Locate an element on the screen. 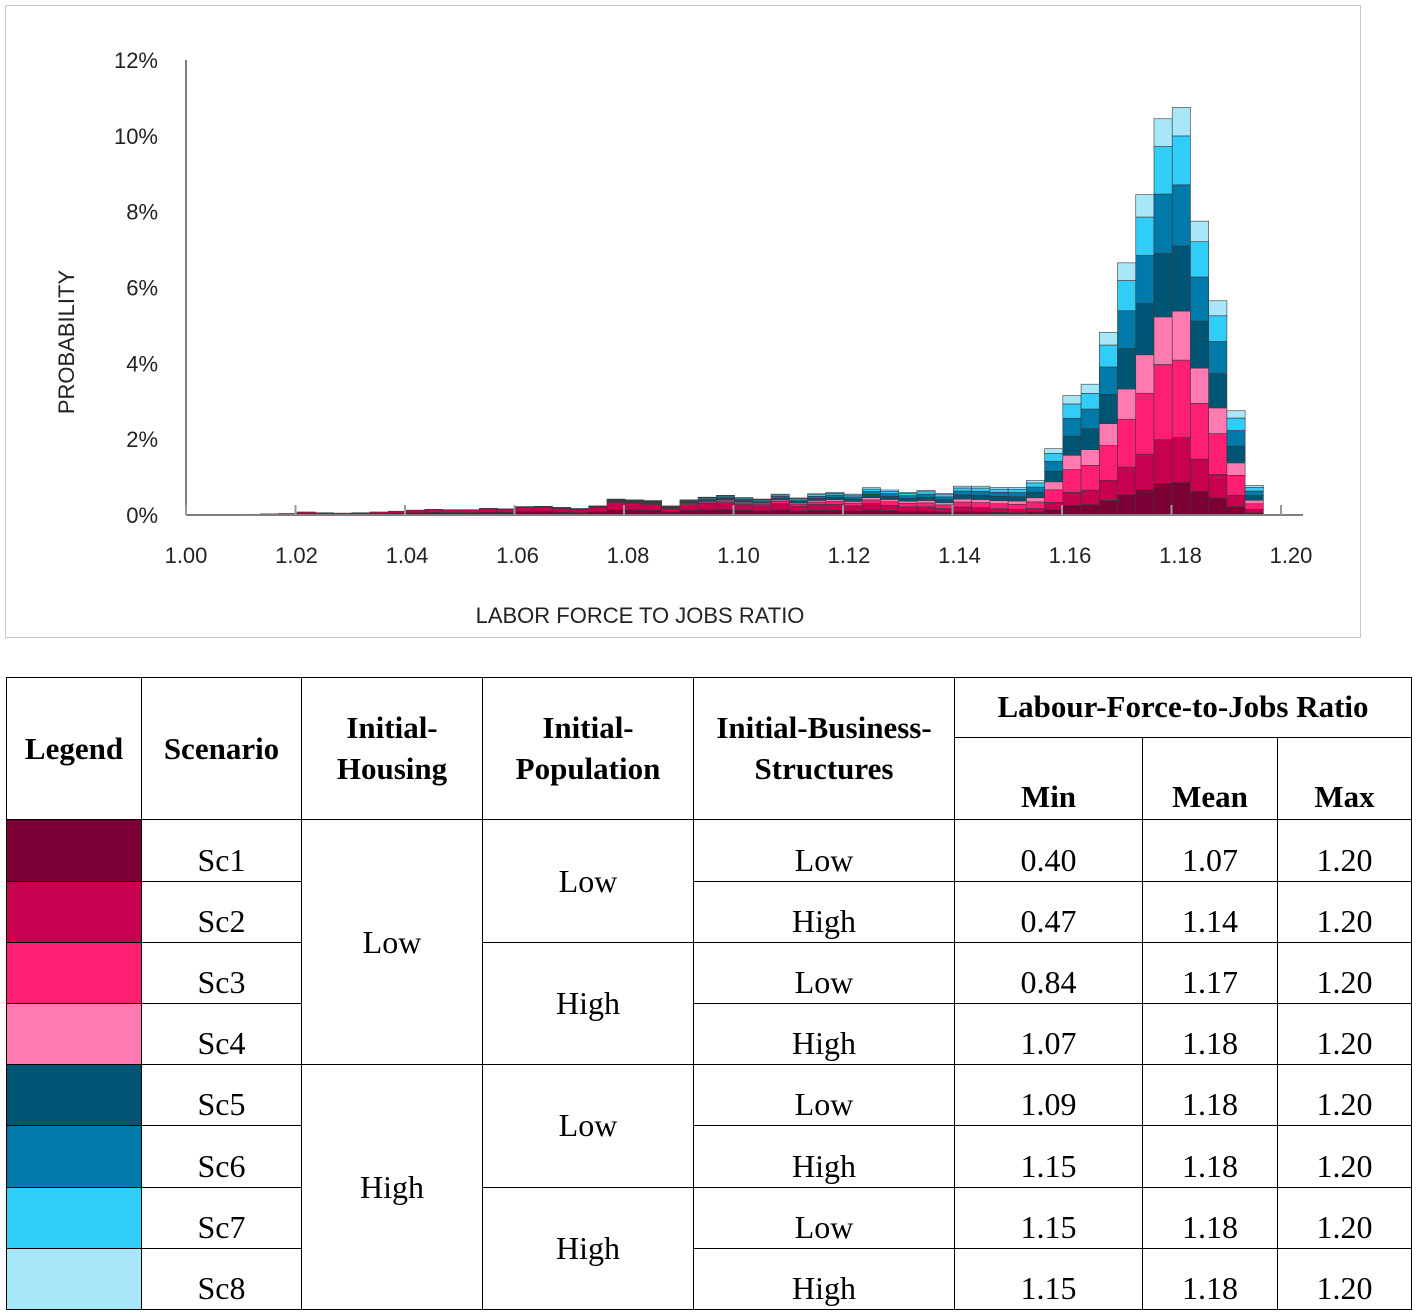  x-tick-label: 1.20 is located at coordinates (1291, 555).